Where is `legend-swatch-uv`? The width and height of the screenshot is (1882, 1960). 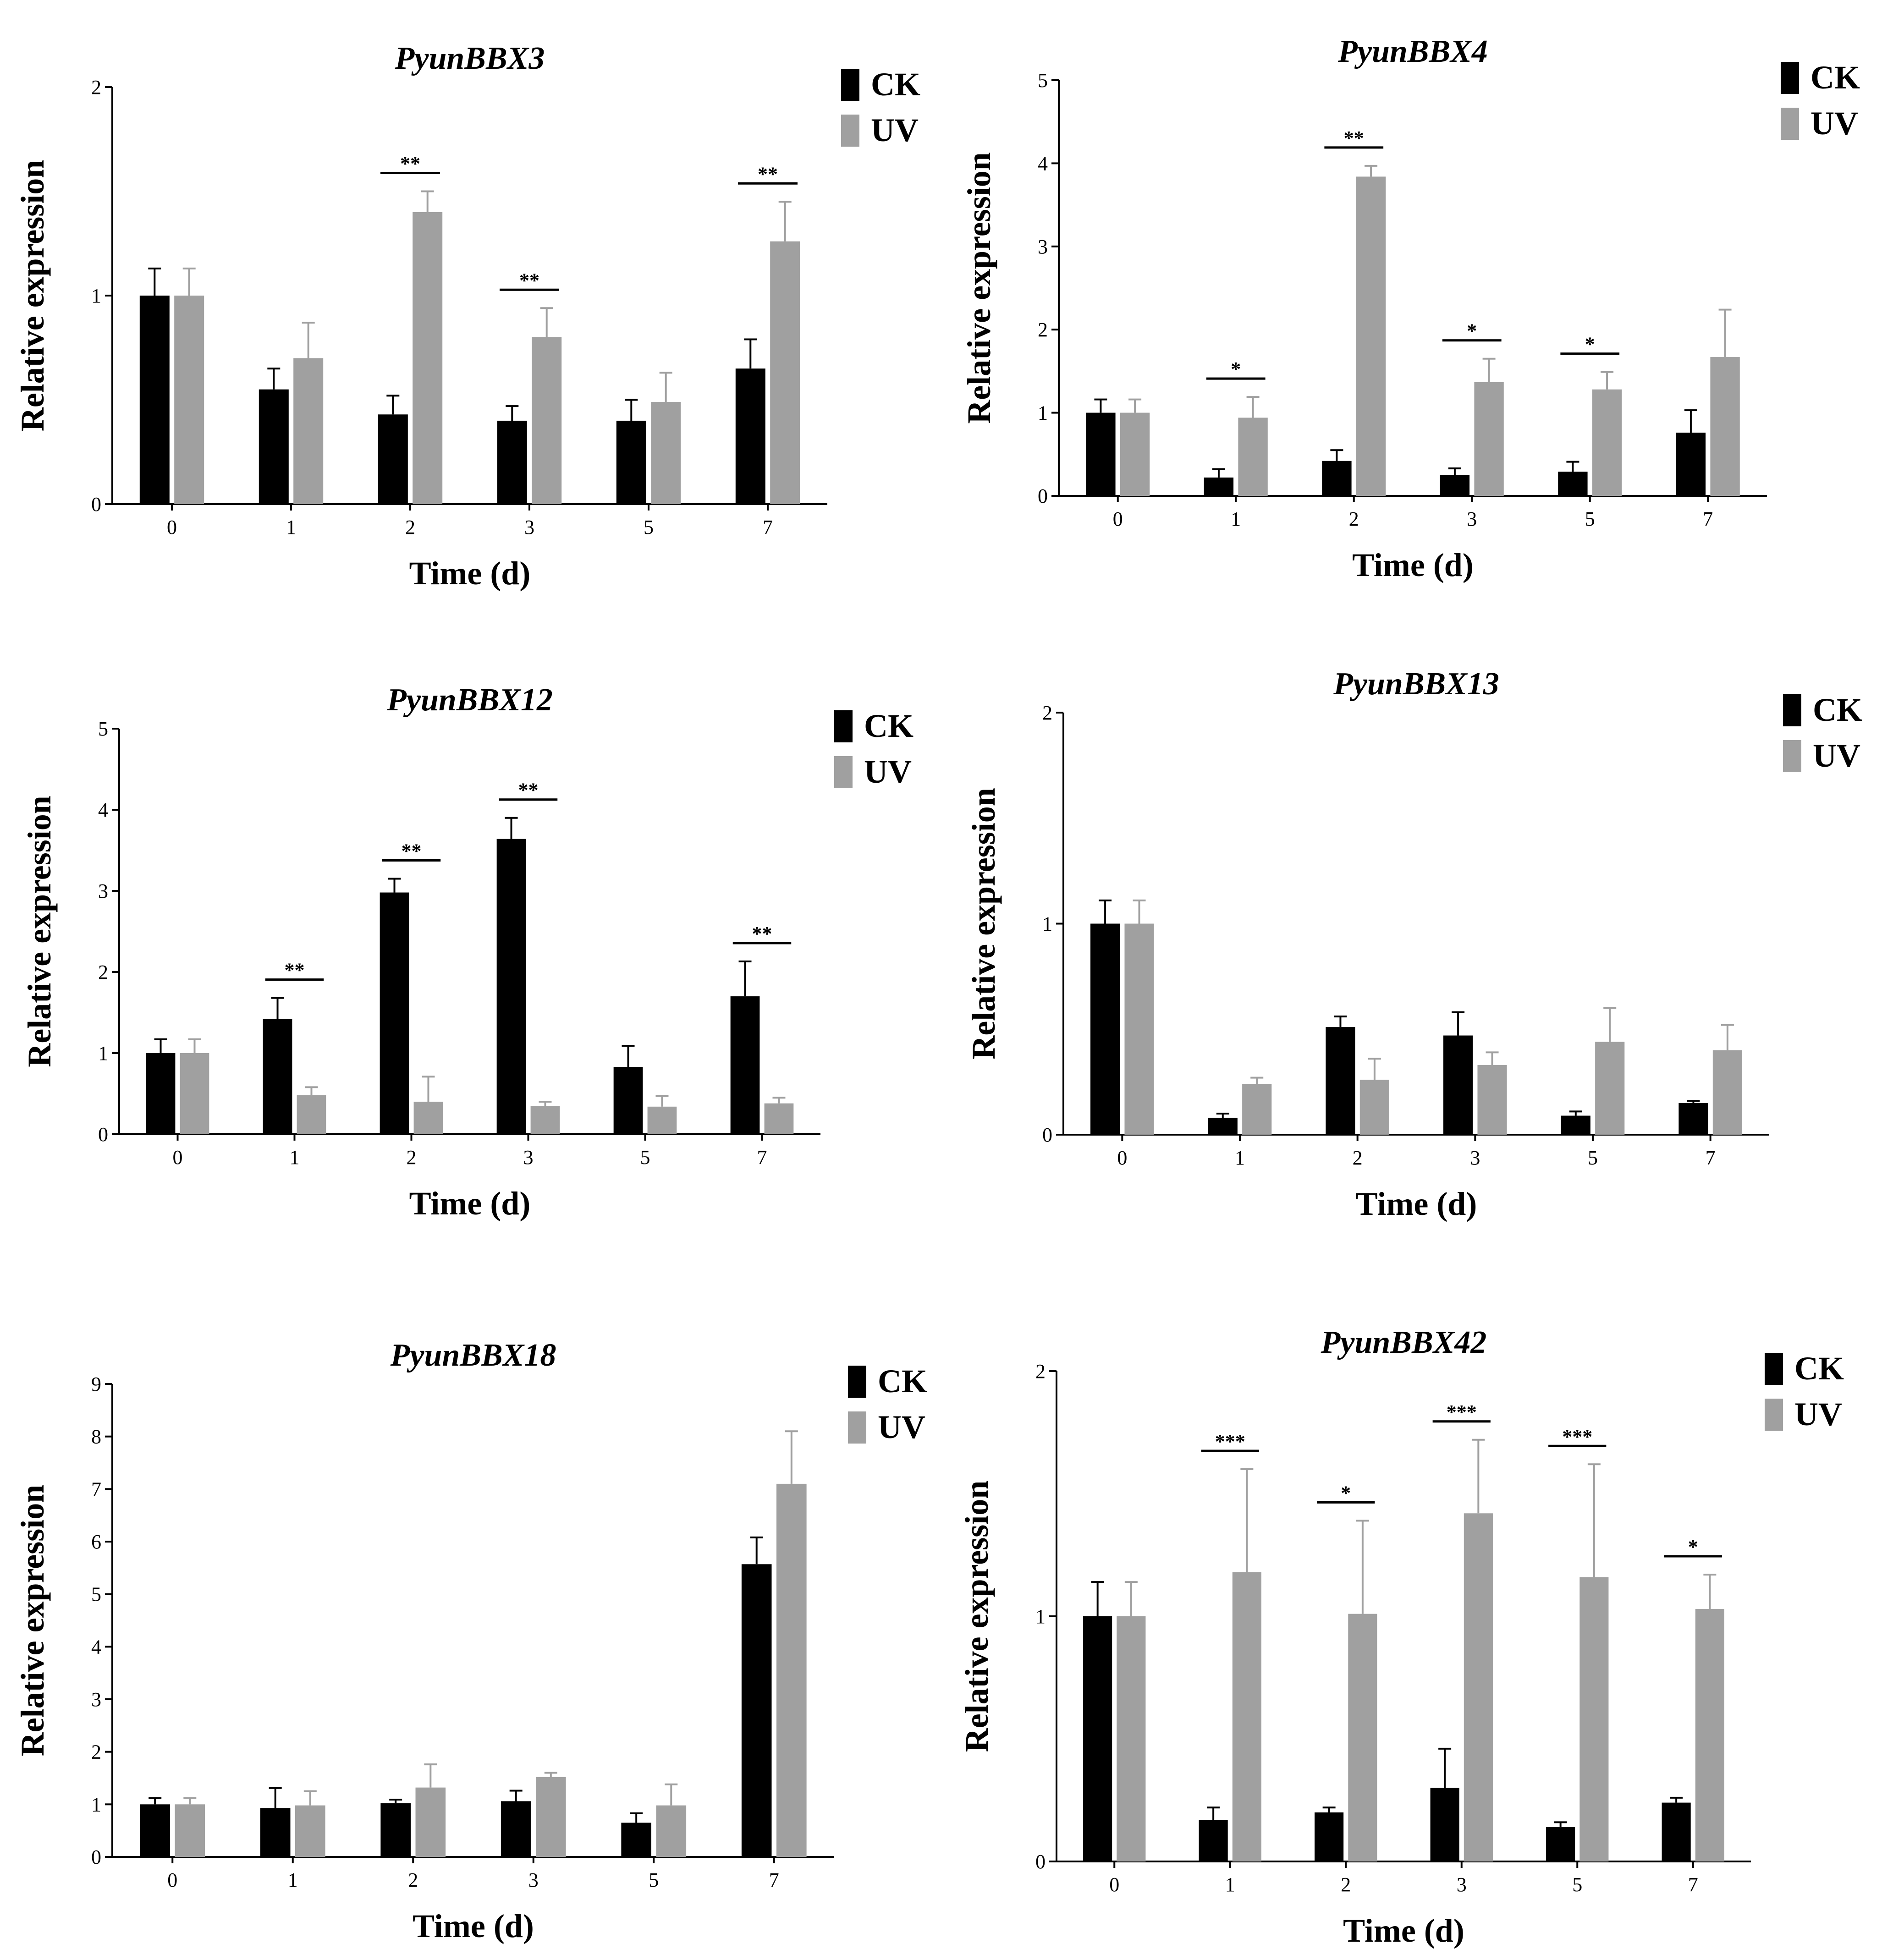 legend-swatch-uv is located at coordinates (1774, 1415).